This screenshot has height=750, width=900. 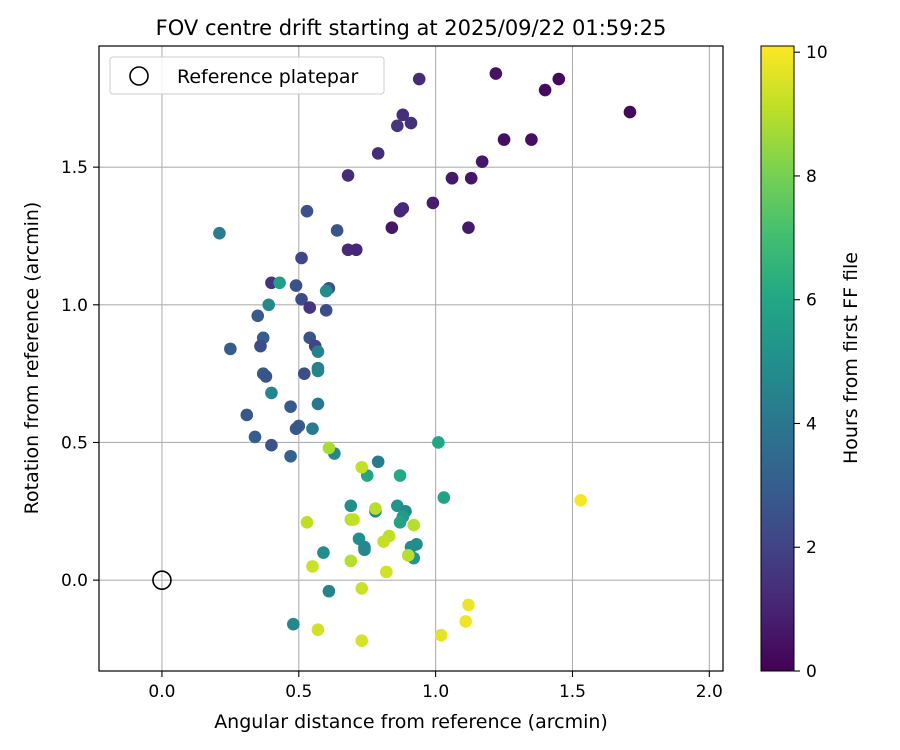 I want to click on y-axis-ticks: 0.0 0.5 1.0 1.5, so click(x=80, y=374).